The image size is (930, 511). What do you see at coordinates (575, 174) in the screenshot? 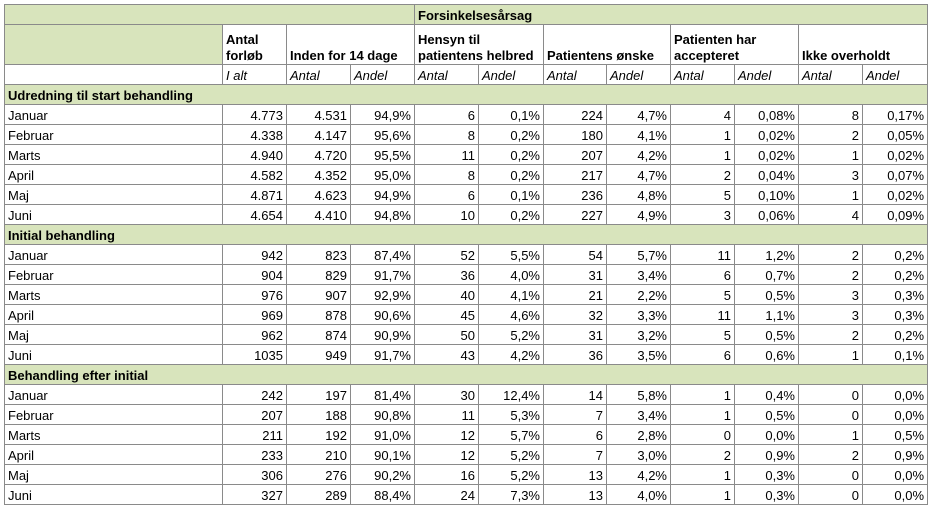
I see `value-cell: 217` at bounding box center [575, 174].